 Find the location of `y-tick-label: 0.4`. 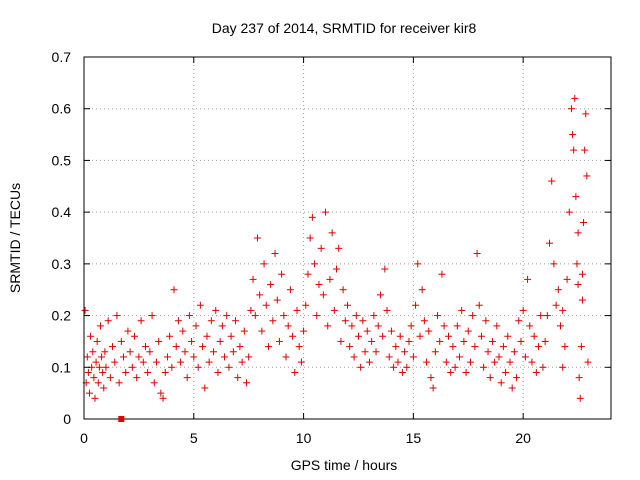

y-tick-label: 0.4 is located at coordinates (62, 212).